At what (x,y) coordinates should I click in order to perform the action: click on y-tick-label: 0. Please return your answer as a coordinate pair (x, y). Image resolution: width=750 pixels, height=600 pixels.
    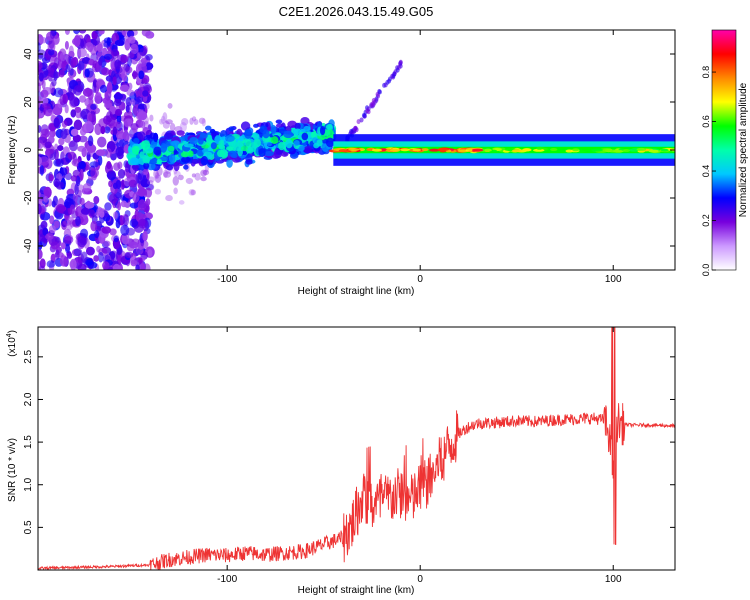
    Looking at the image, I should click on (28, 150).